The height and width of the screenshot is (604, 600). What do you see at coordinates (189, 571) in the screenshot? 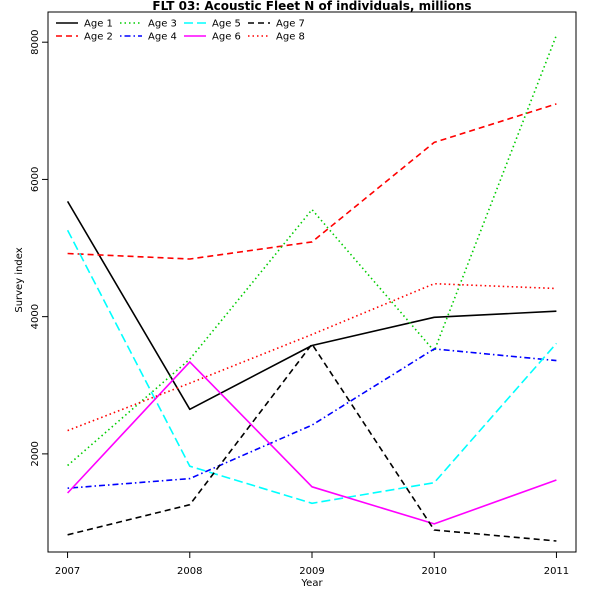
I see `x-tick-label: 2008` at bounding box center [189, 571].